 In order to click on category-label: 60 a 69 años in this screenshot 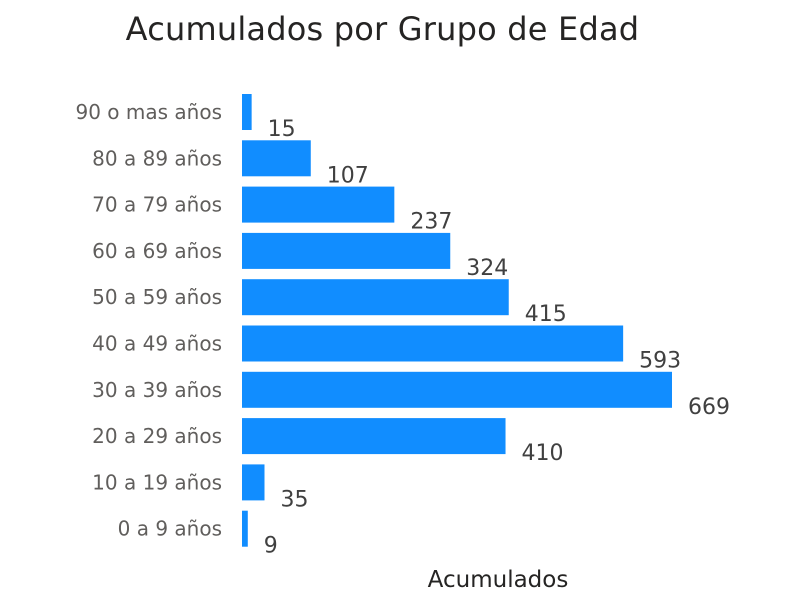, I will do `click(157, 251)`.